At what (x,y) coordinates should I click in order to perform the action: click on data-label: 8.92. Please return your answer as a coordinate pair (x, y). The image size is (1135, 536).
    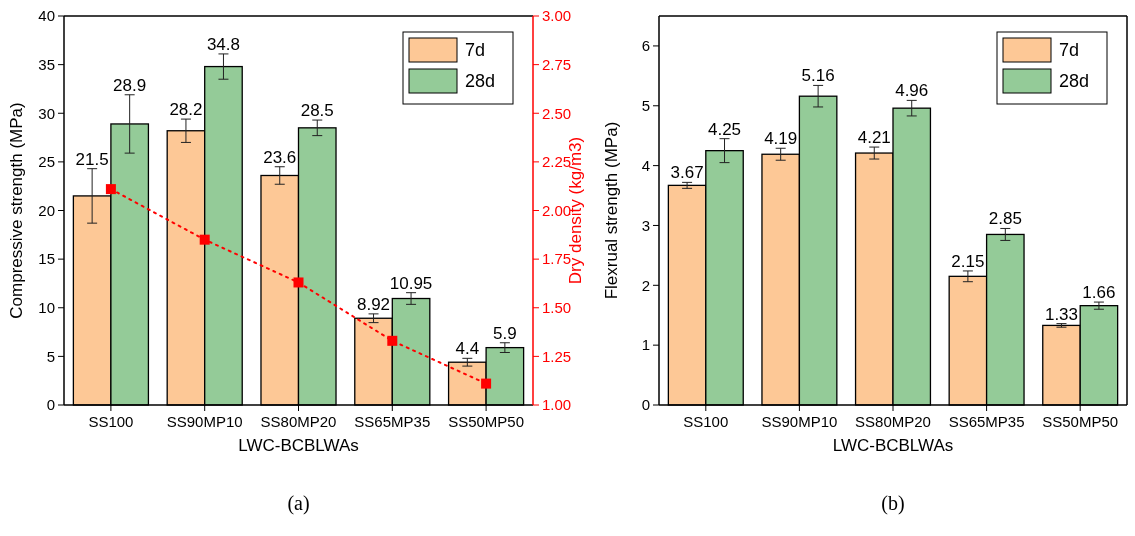
    Looking at the image, I should click on (373, 304).